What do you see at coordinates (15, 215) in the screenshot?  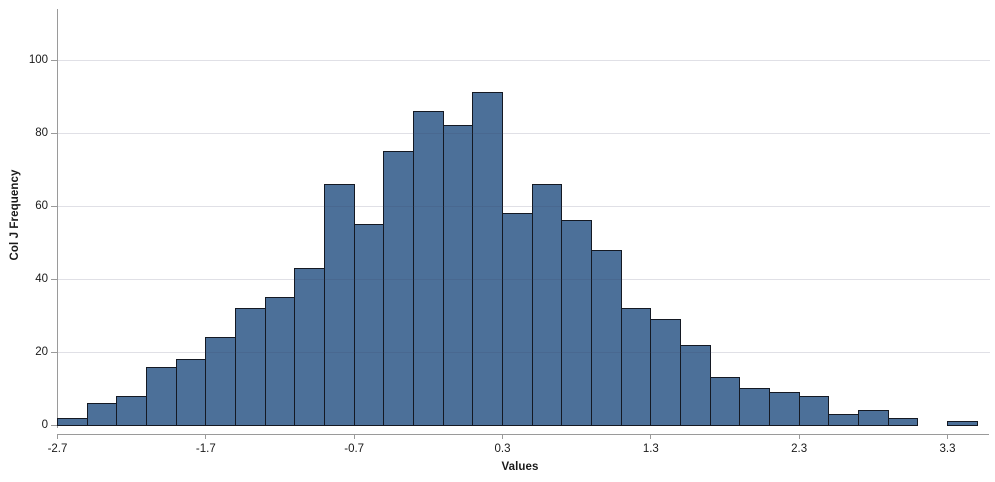 I see `y-axis-title: Col J Frequency` at bounding box center [15, 215].